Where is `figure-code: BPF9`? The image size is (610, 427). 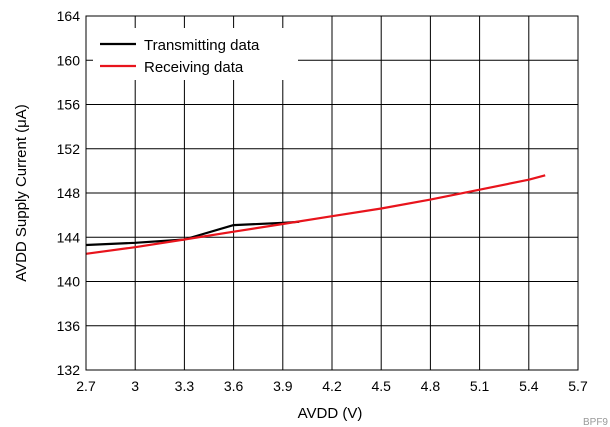
figure-code: BPF9 is located at coordinates (595, 422).